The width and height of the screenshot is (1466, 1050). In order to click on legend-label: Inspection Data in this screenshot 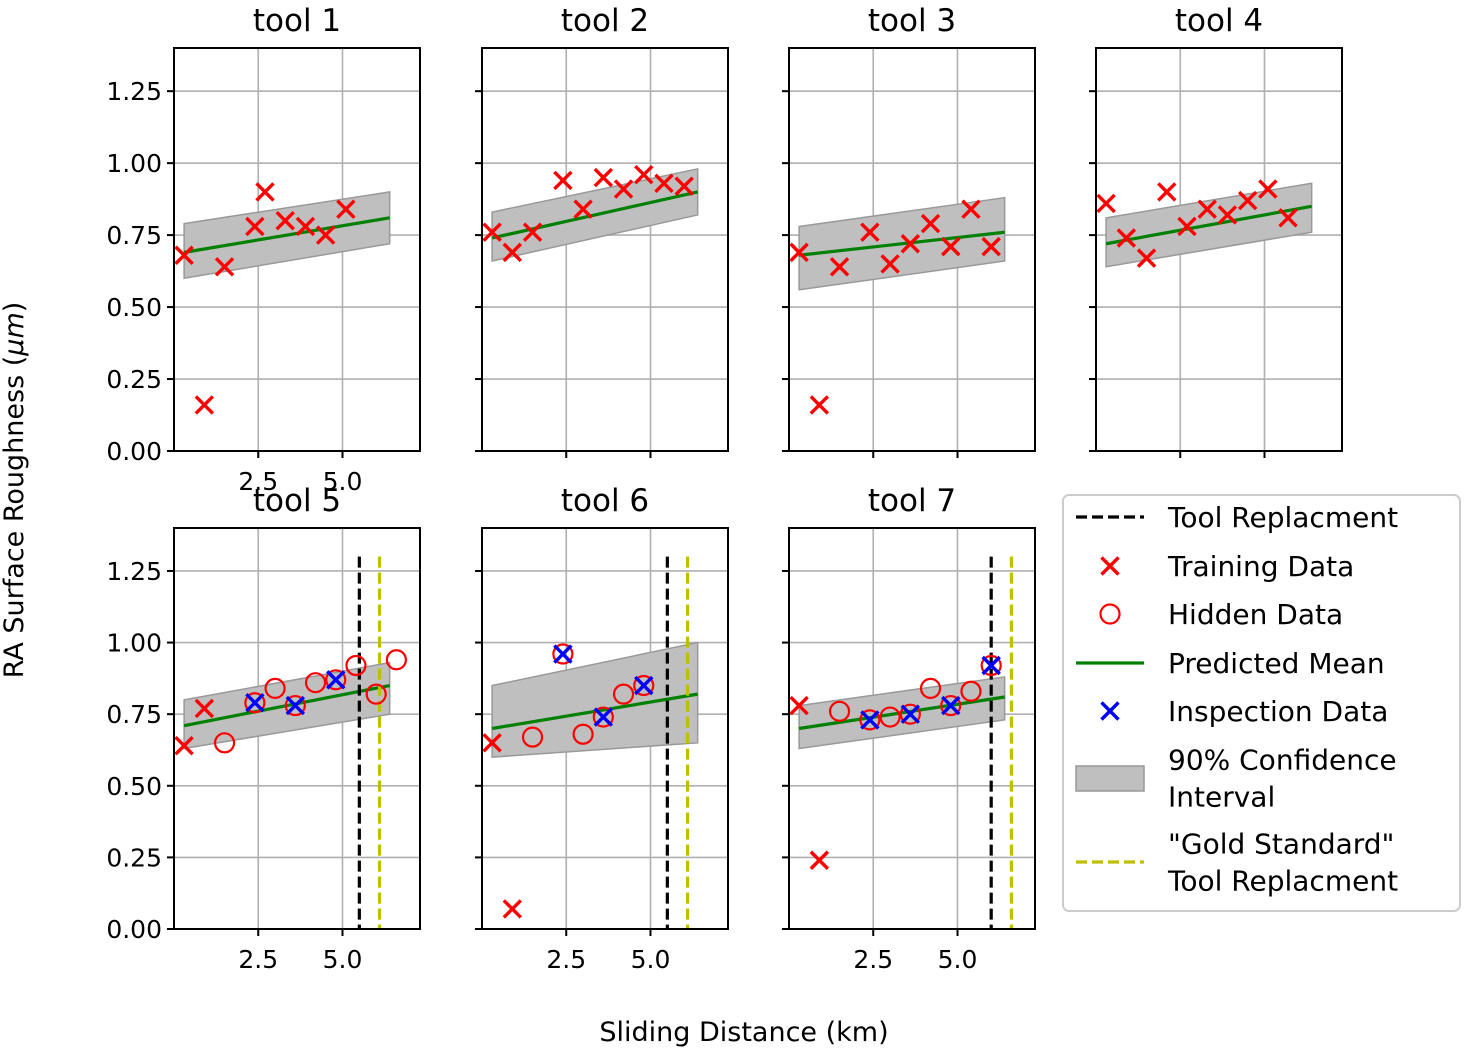, I will do `click(1278, 711)`.